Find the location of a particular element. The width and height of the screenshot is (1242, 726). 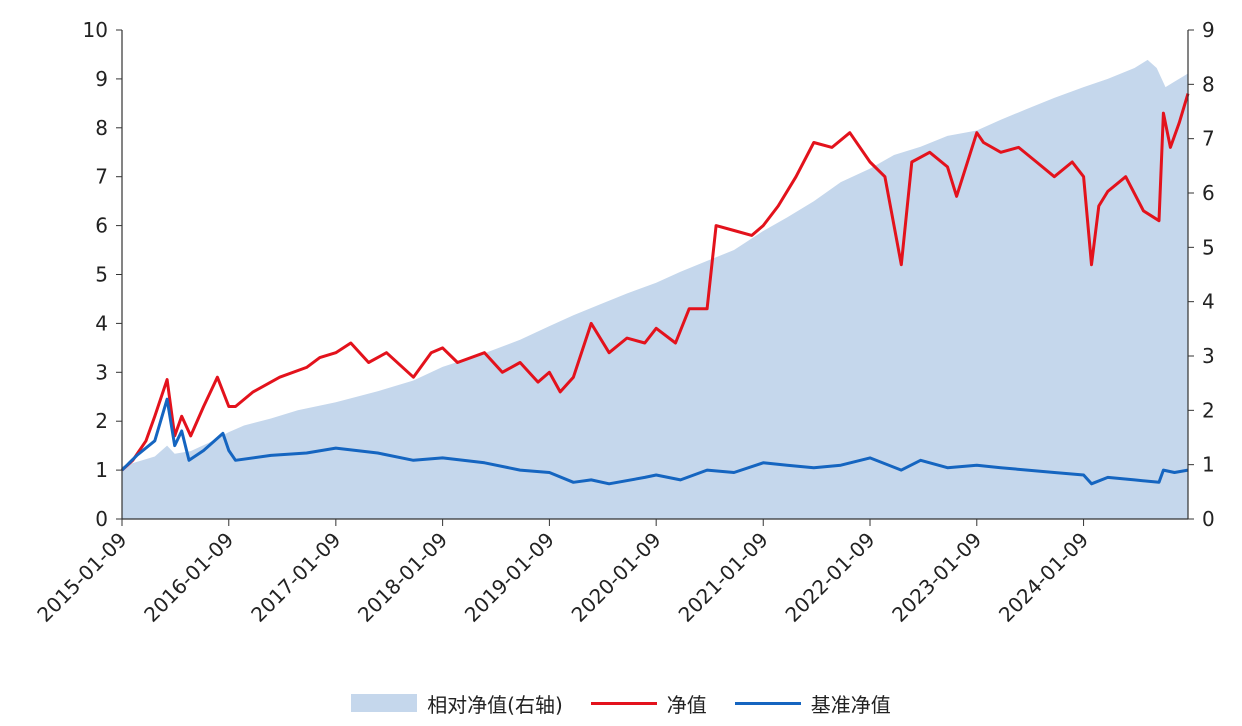

y-tick-right-label: 7 is located at coordinates (1208, 139).